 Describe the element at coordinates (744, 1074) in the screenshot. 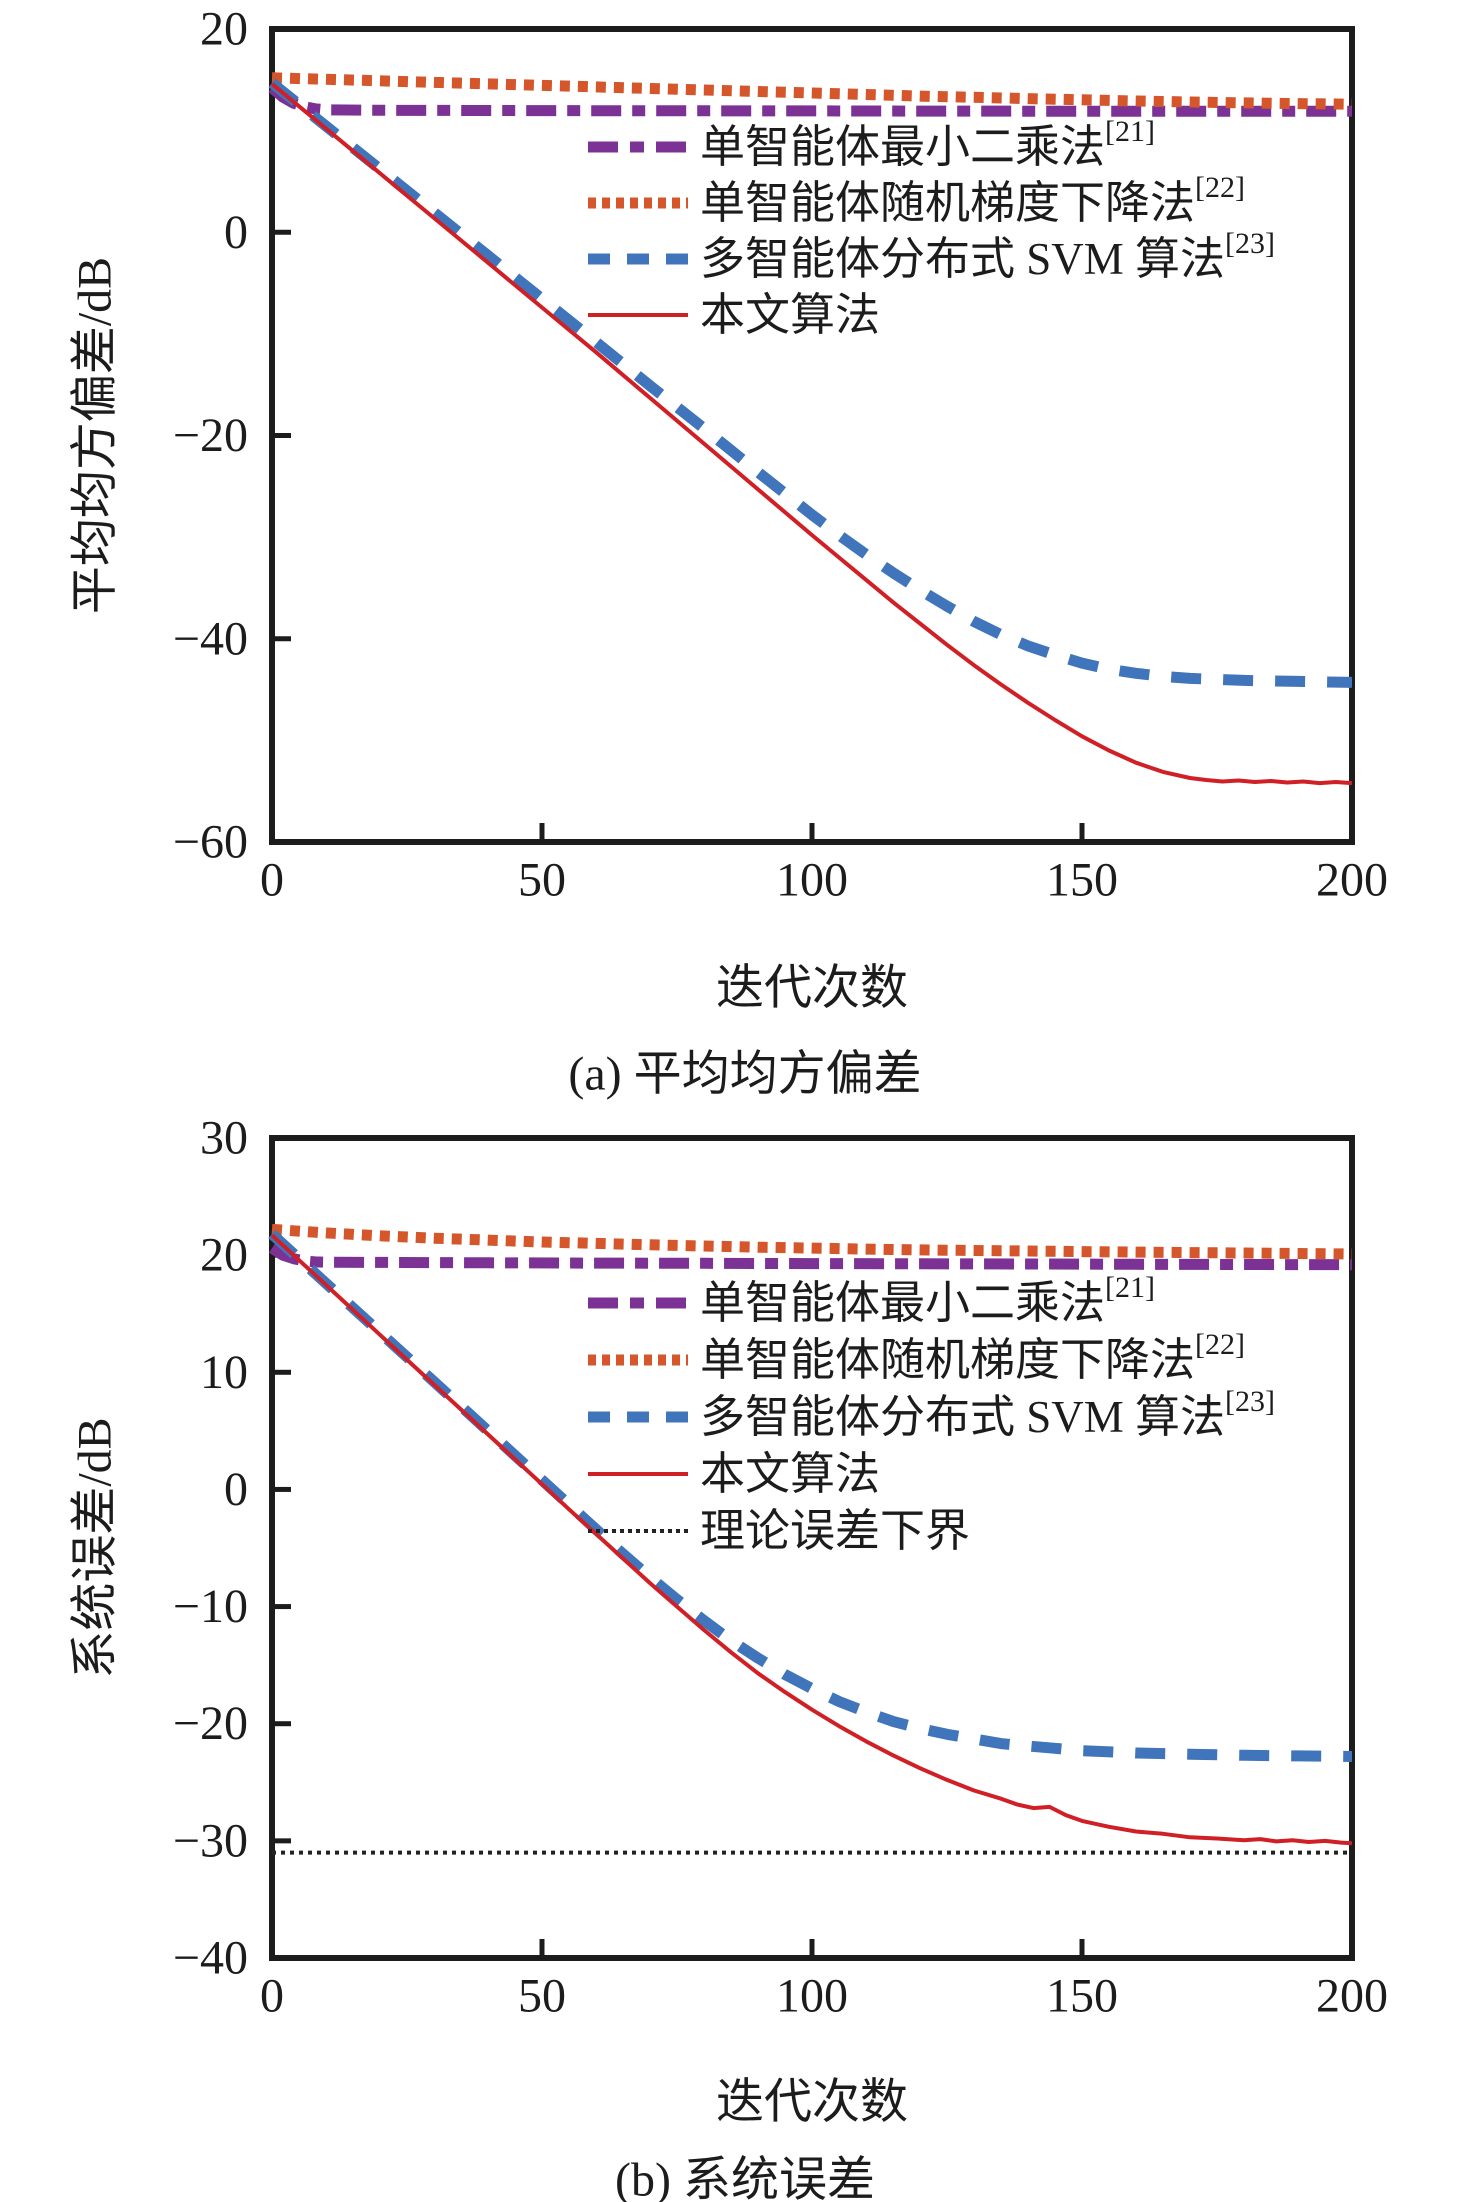

I see `chart-caption: (a) 平均均方偏差` at that location.